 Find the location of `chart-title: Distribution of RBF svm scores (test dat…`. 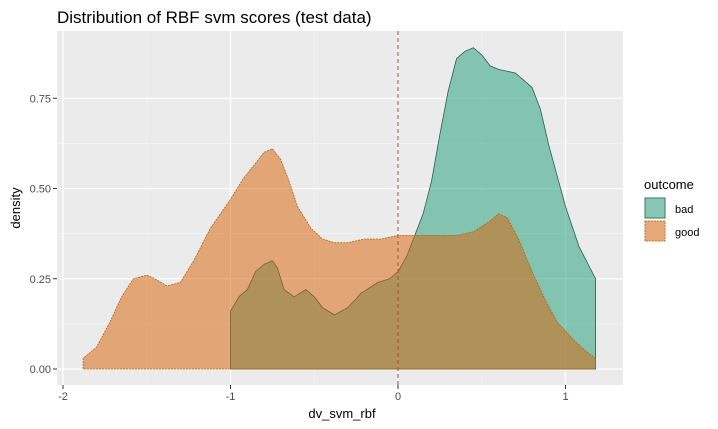

chart-title: Distribution of RBF svm scores (test dat… is located at coordinates (214, 17).